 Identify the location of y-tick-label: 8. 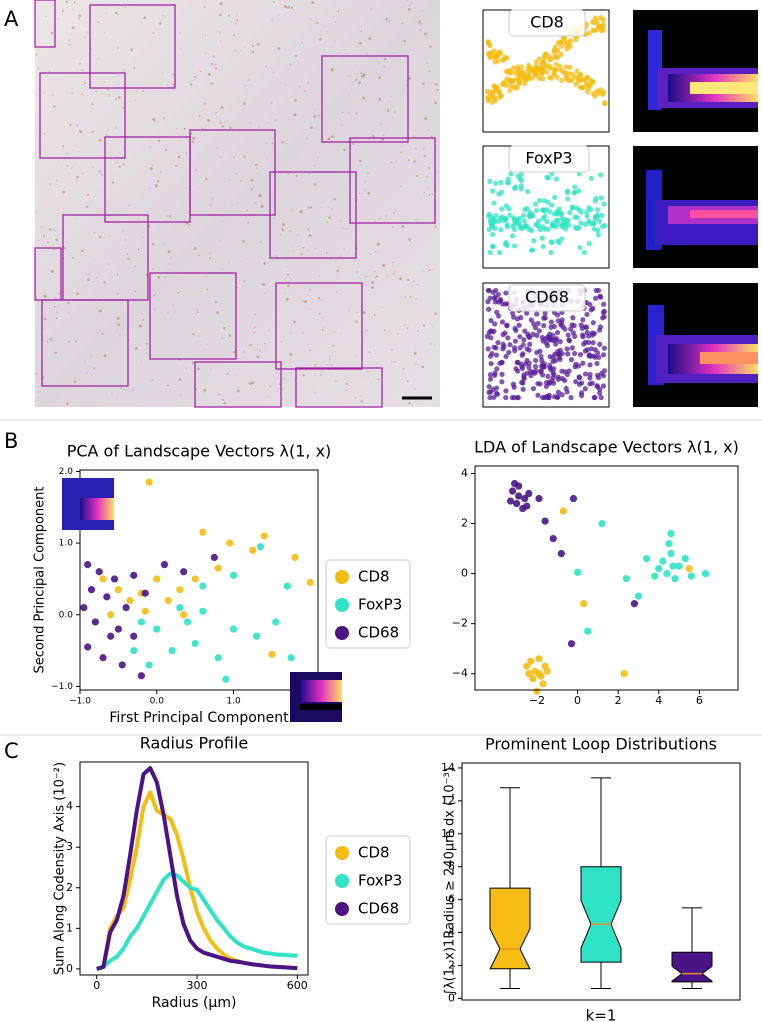
(451, 866).